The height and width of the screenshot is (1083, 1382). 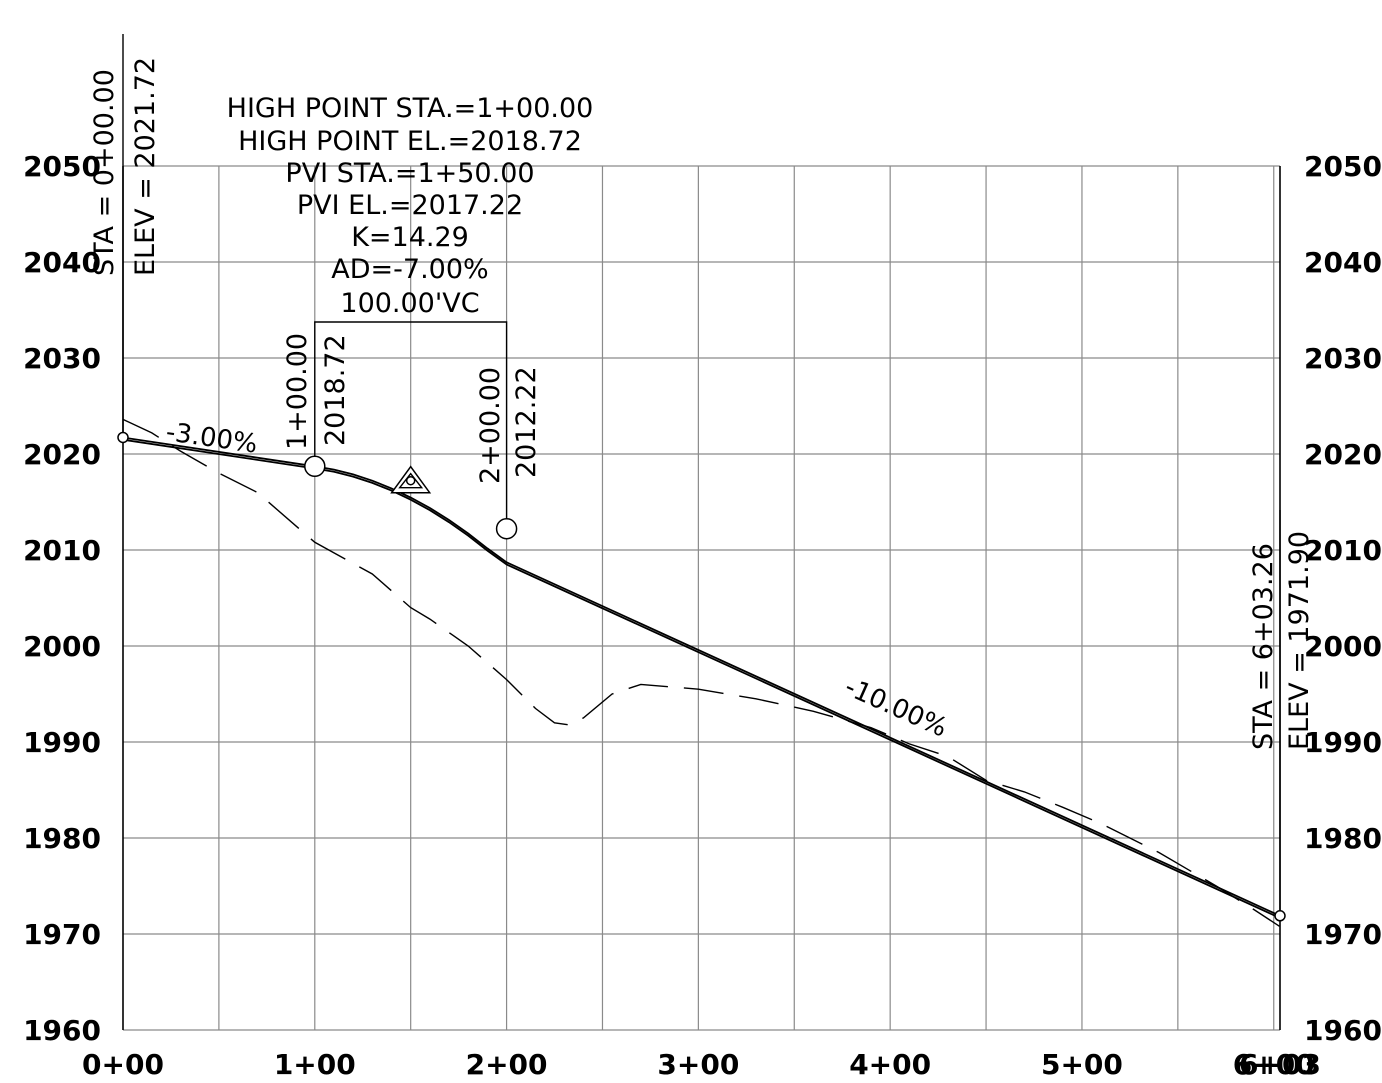 I want to click on x-tick-label: 4+00, so click(x=890, y=1064).